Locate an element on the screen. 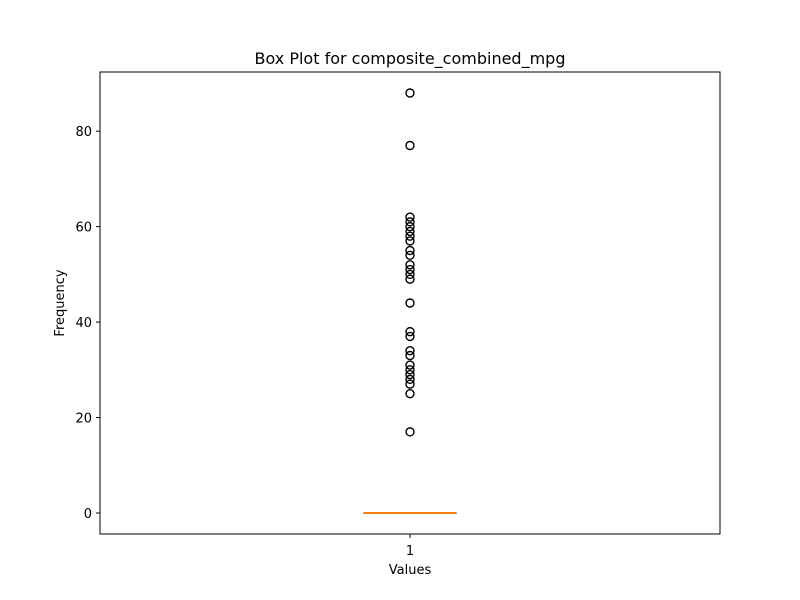 The width and height of the screenshot is (800, 600). y-axis-label: Frequency is located at coordinates (60, 302).